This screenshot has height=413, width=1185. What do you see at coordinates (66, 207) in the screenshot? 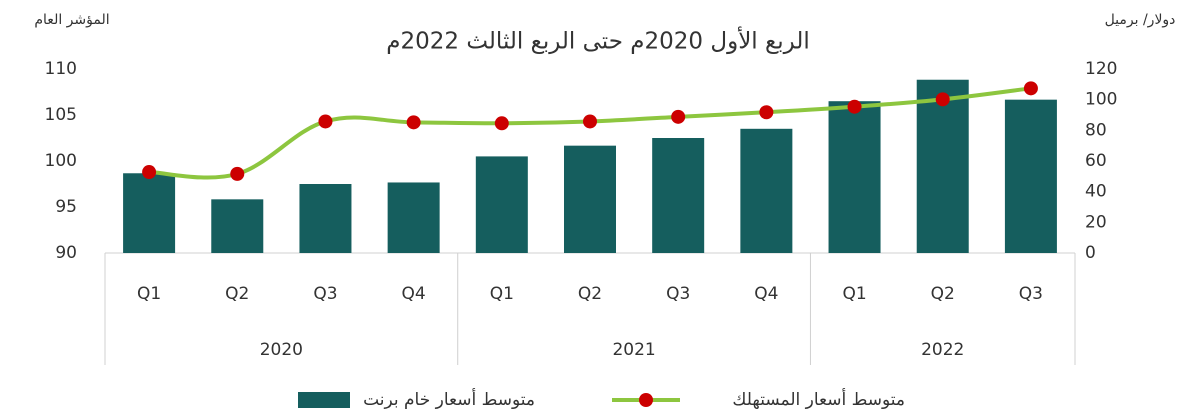
I see `y-tick-label: 95` at bounding box center [66, 207].